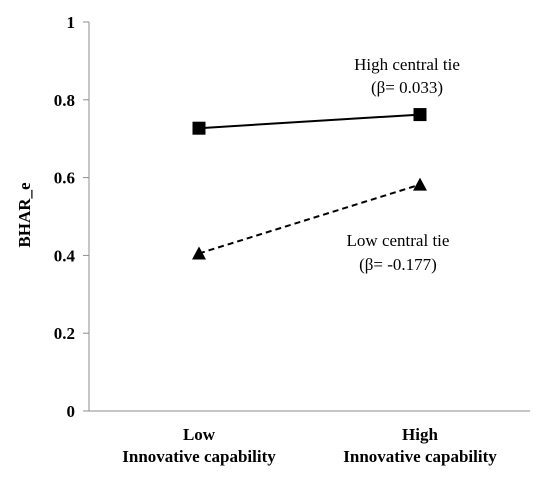 This screenshot has height=478, width=550. Describe the element at coordinates (309, 121) in the screenshot. I see `series-line-high` at that location.